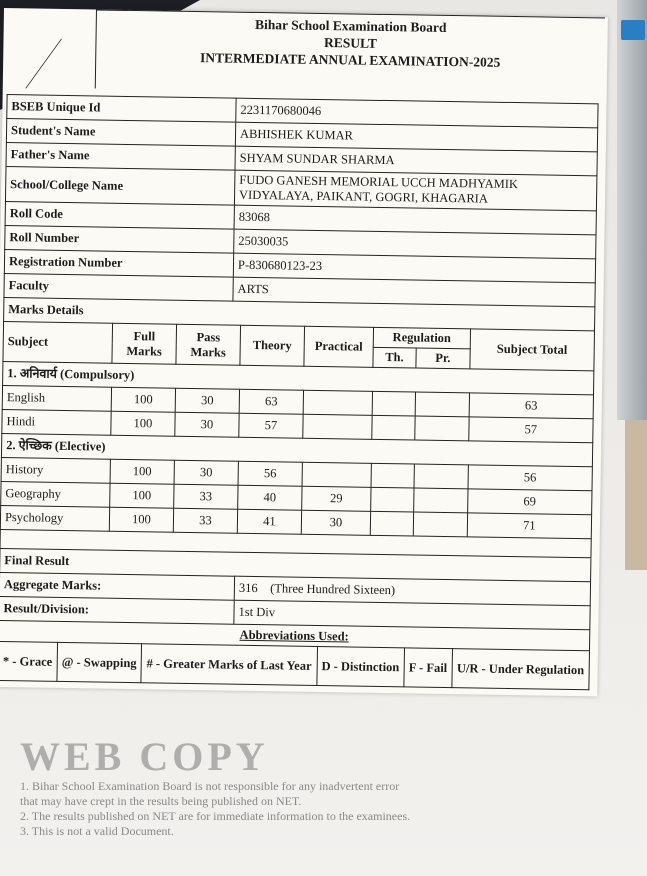  What do you see at coordinates (360, 666) in the screenshot?
I see `abbreviation-item: D - Distinction` at bounding box center [360, 666].